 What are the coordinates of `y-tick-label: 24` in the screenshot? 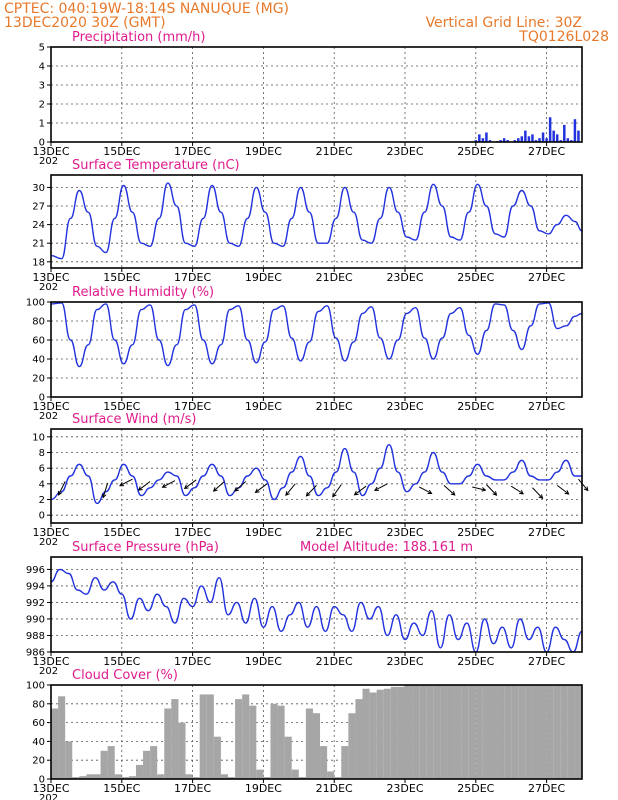 It's located at (38, 225).